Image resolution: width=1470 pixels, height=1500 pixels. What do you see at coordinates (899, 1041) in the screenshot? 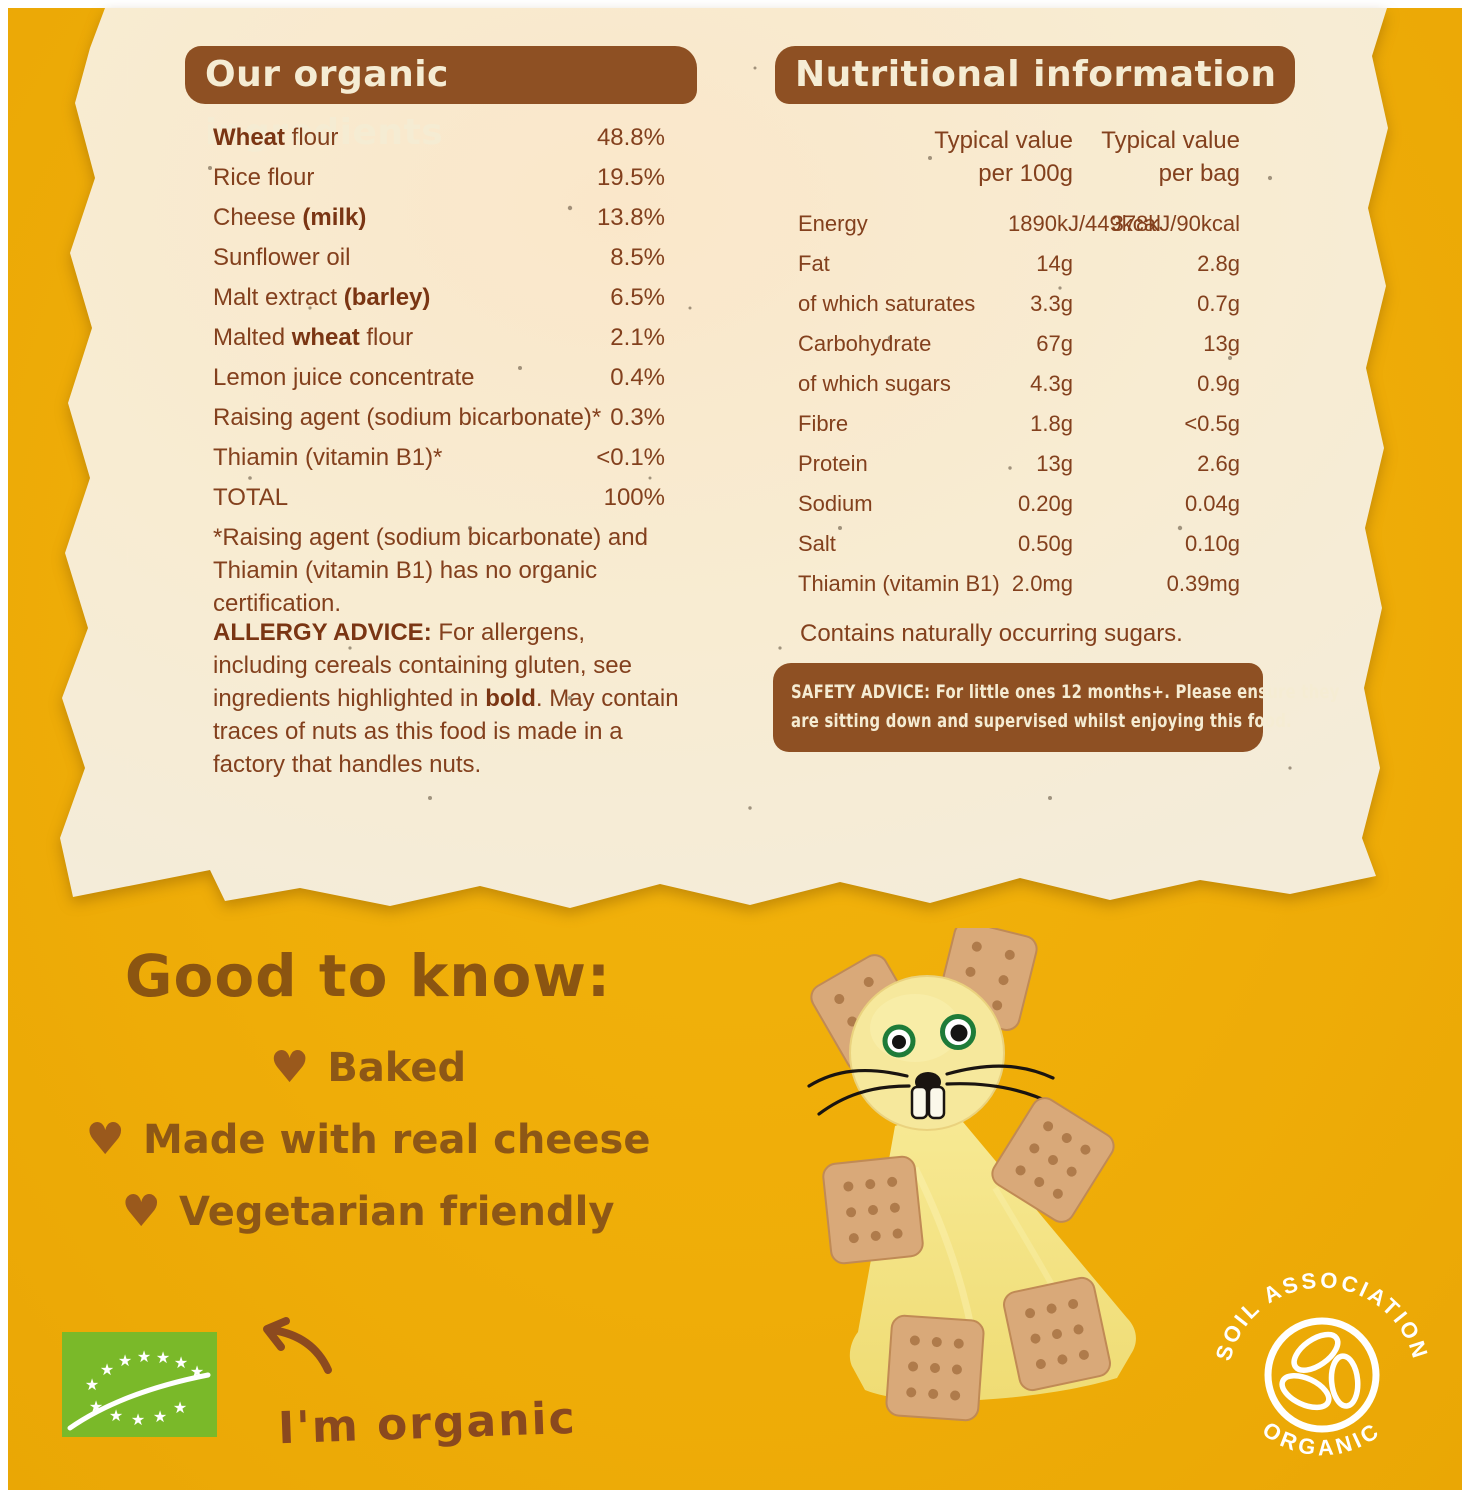
I see `mouse-left-eye` at bounding box center [899, 1041].